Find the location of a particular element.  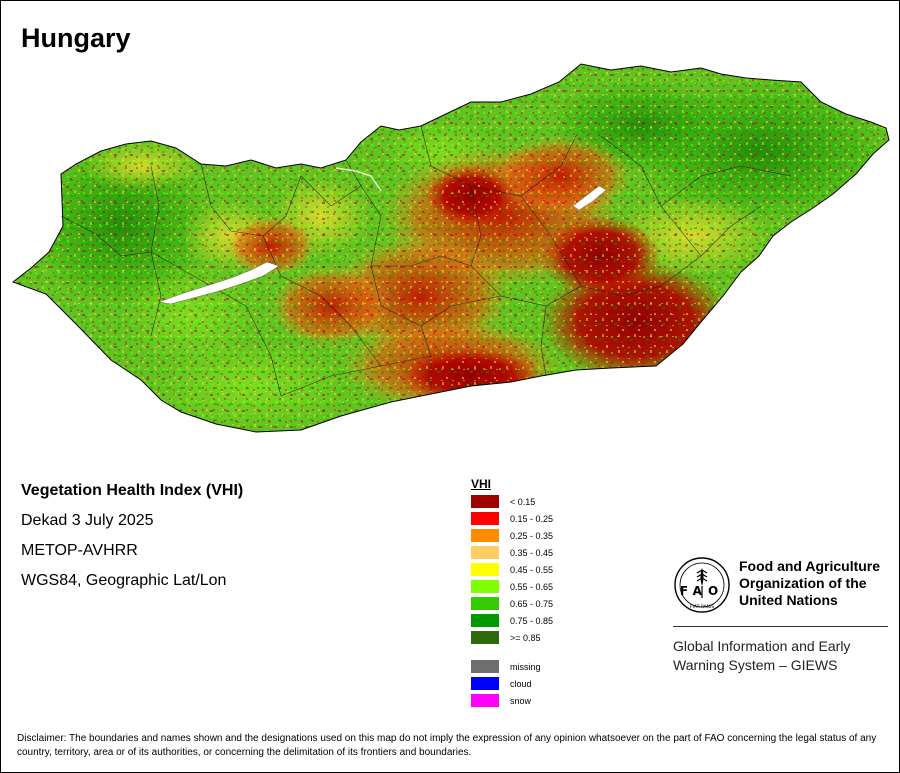

legend-label: 0.35 - 0.45 is located at coordinates (532, 552).